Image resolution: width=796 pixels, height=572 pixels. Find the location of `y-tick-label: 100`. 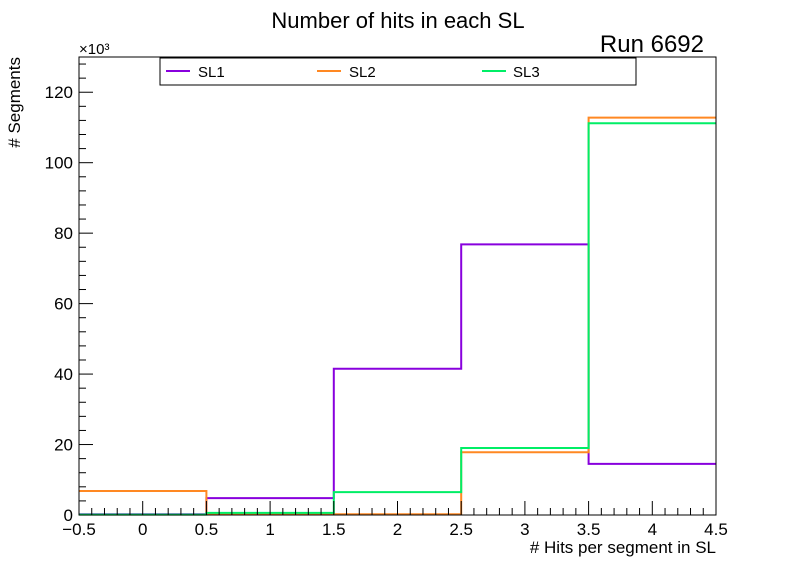

y-tick-label: 100 is located at coordinates (59, 163).